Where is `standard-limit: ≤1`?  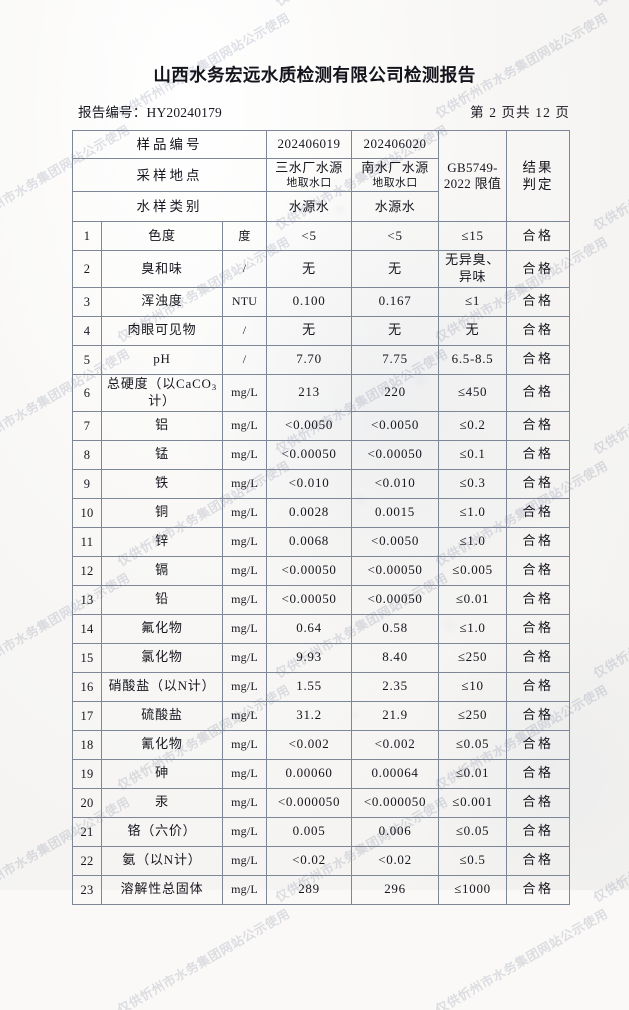
standard-limit: ≤1 is located at coordinates (473, 301).